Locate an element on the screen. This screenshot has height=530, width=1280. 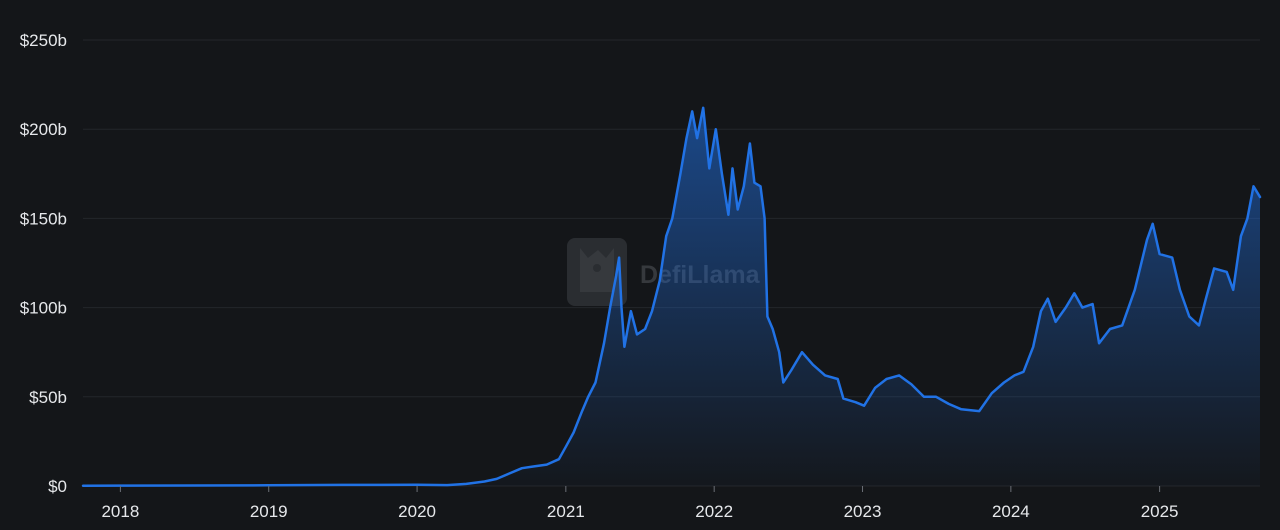
x-tick-label: 2022 is located at coordinates (714, 511).